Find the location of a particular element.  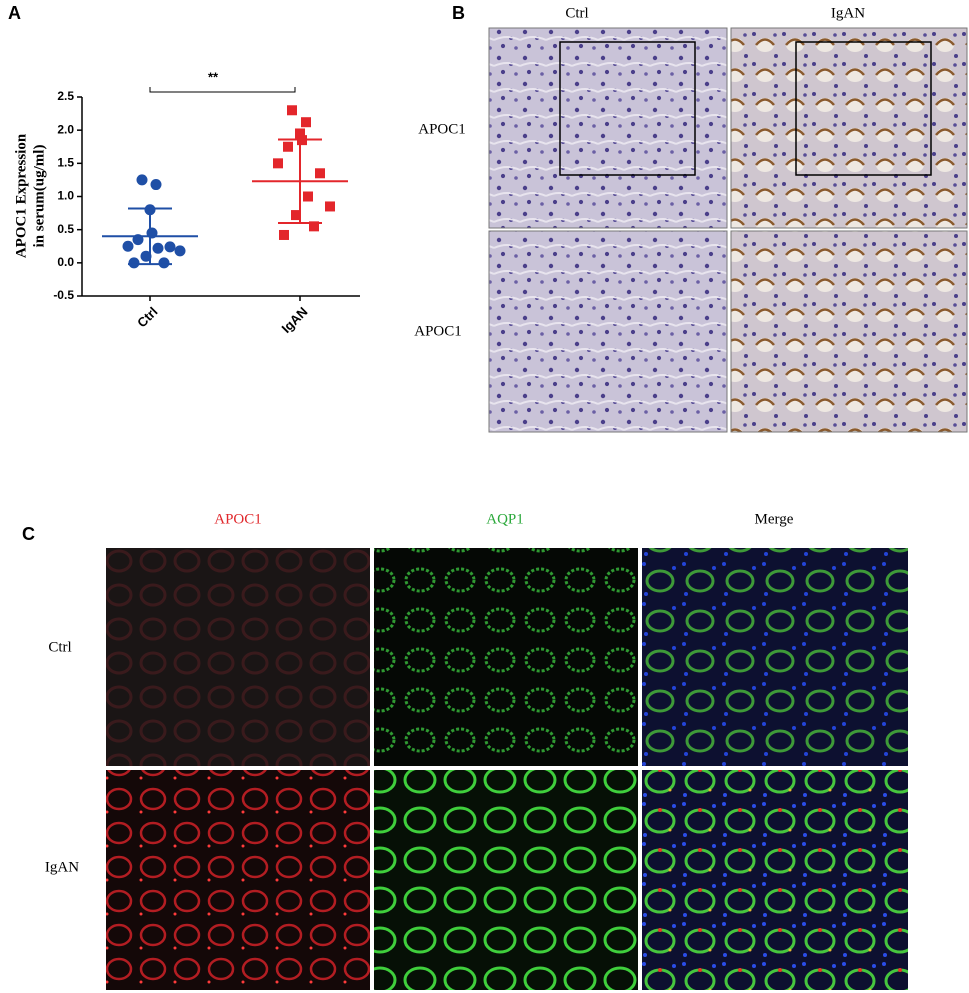

column-label: Merge is located at coordinates (774, 519).